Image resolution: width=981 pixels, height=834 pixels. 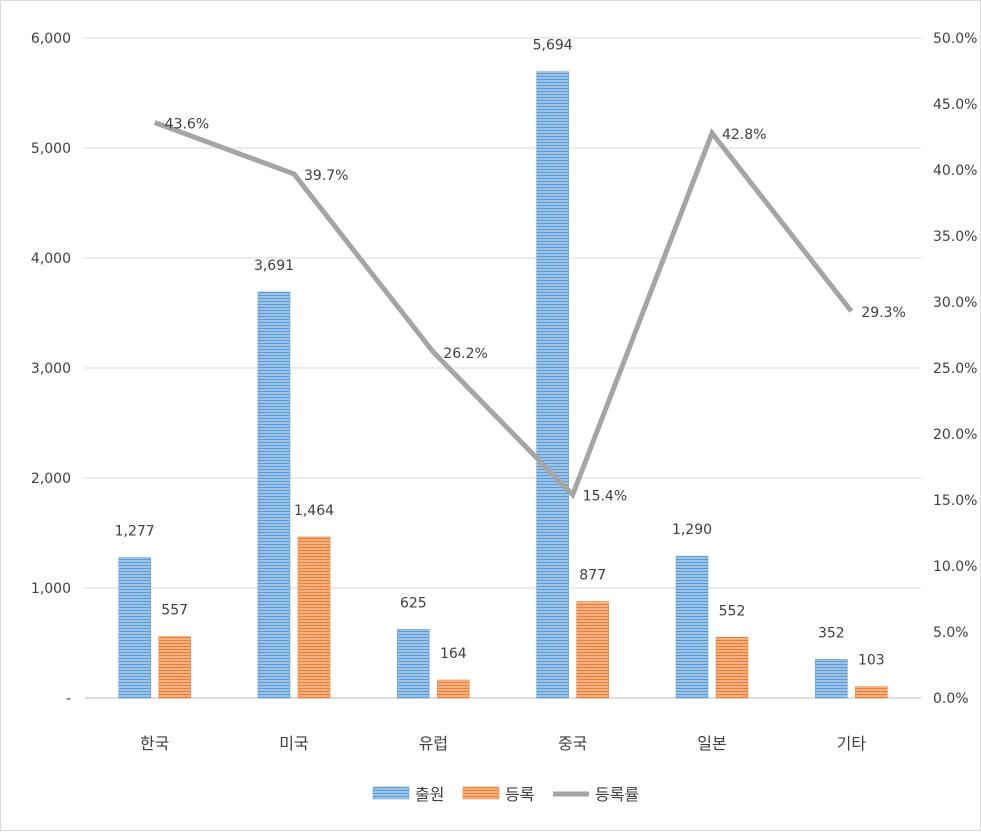 I want to click on x-category-label: 중국, so click(x=572, y=743).